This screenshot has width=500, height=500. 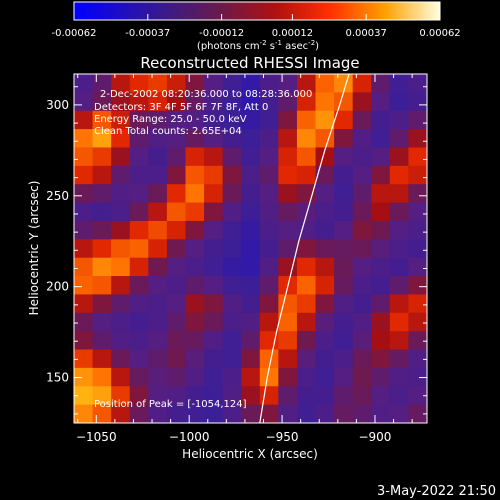 I want to click on colorbar-tick-label: -0.00012, so click(x=221, y=33).